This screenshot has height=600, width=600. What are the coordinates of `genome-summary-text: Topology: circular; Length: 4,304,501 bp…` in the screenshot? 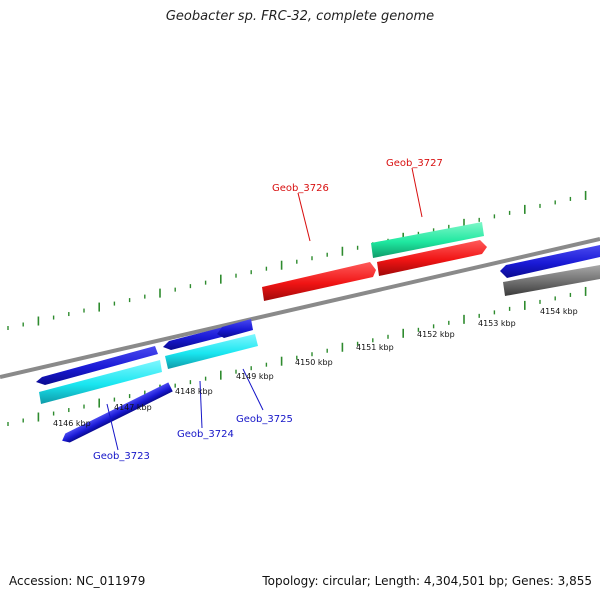 It's located at (427, 581).